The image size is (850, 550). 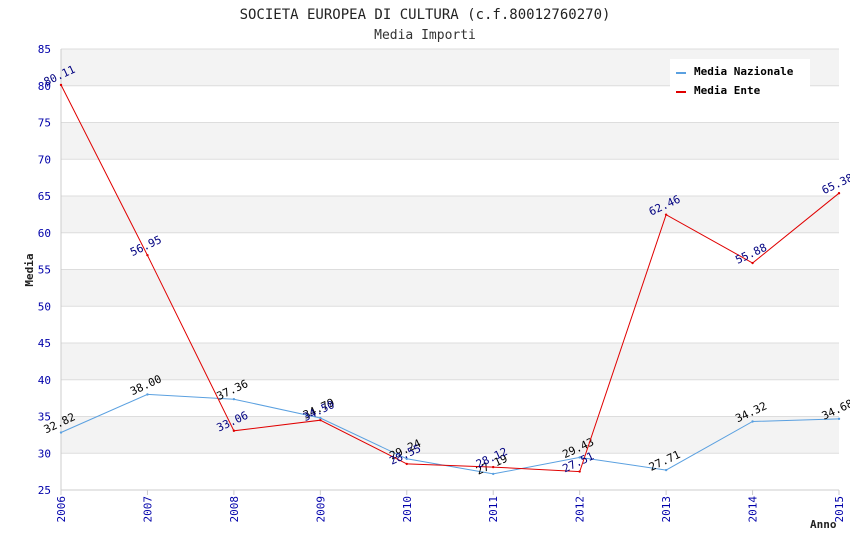 I want to click on x-axis-title: Anno, so click(x=823, y=524).